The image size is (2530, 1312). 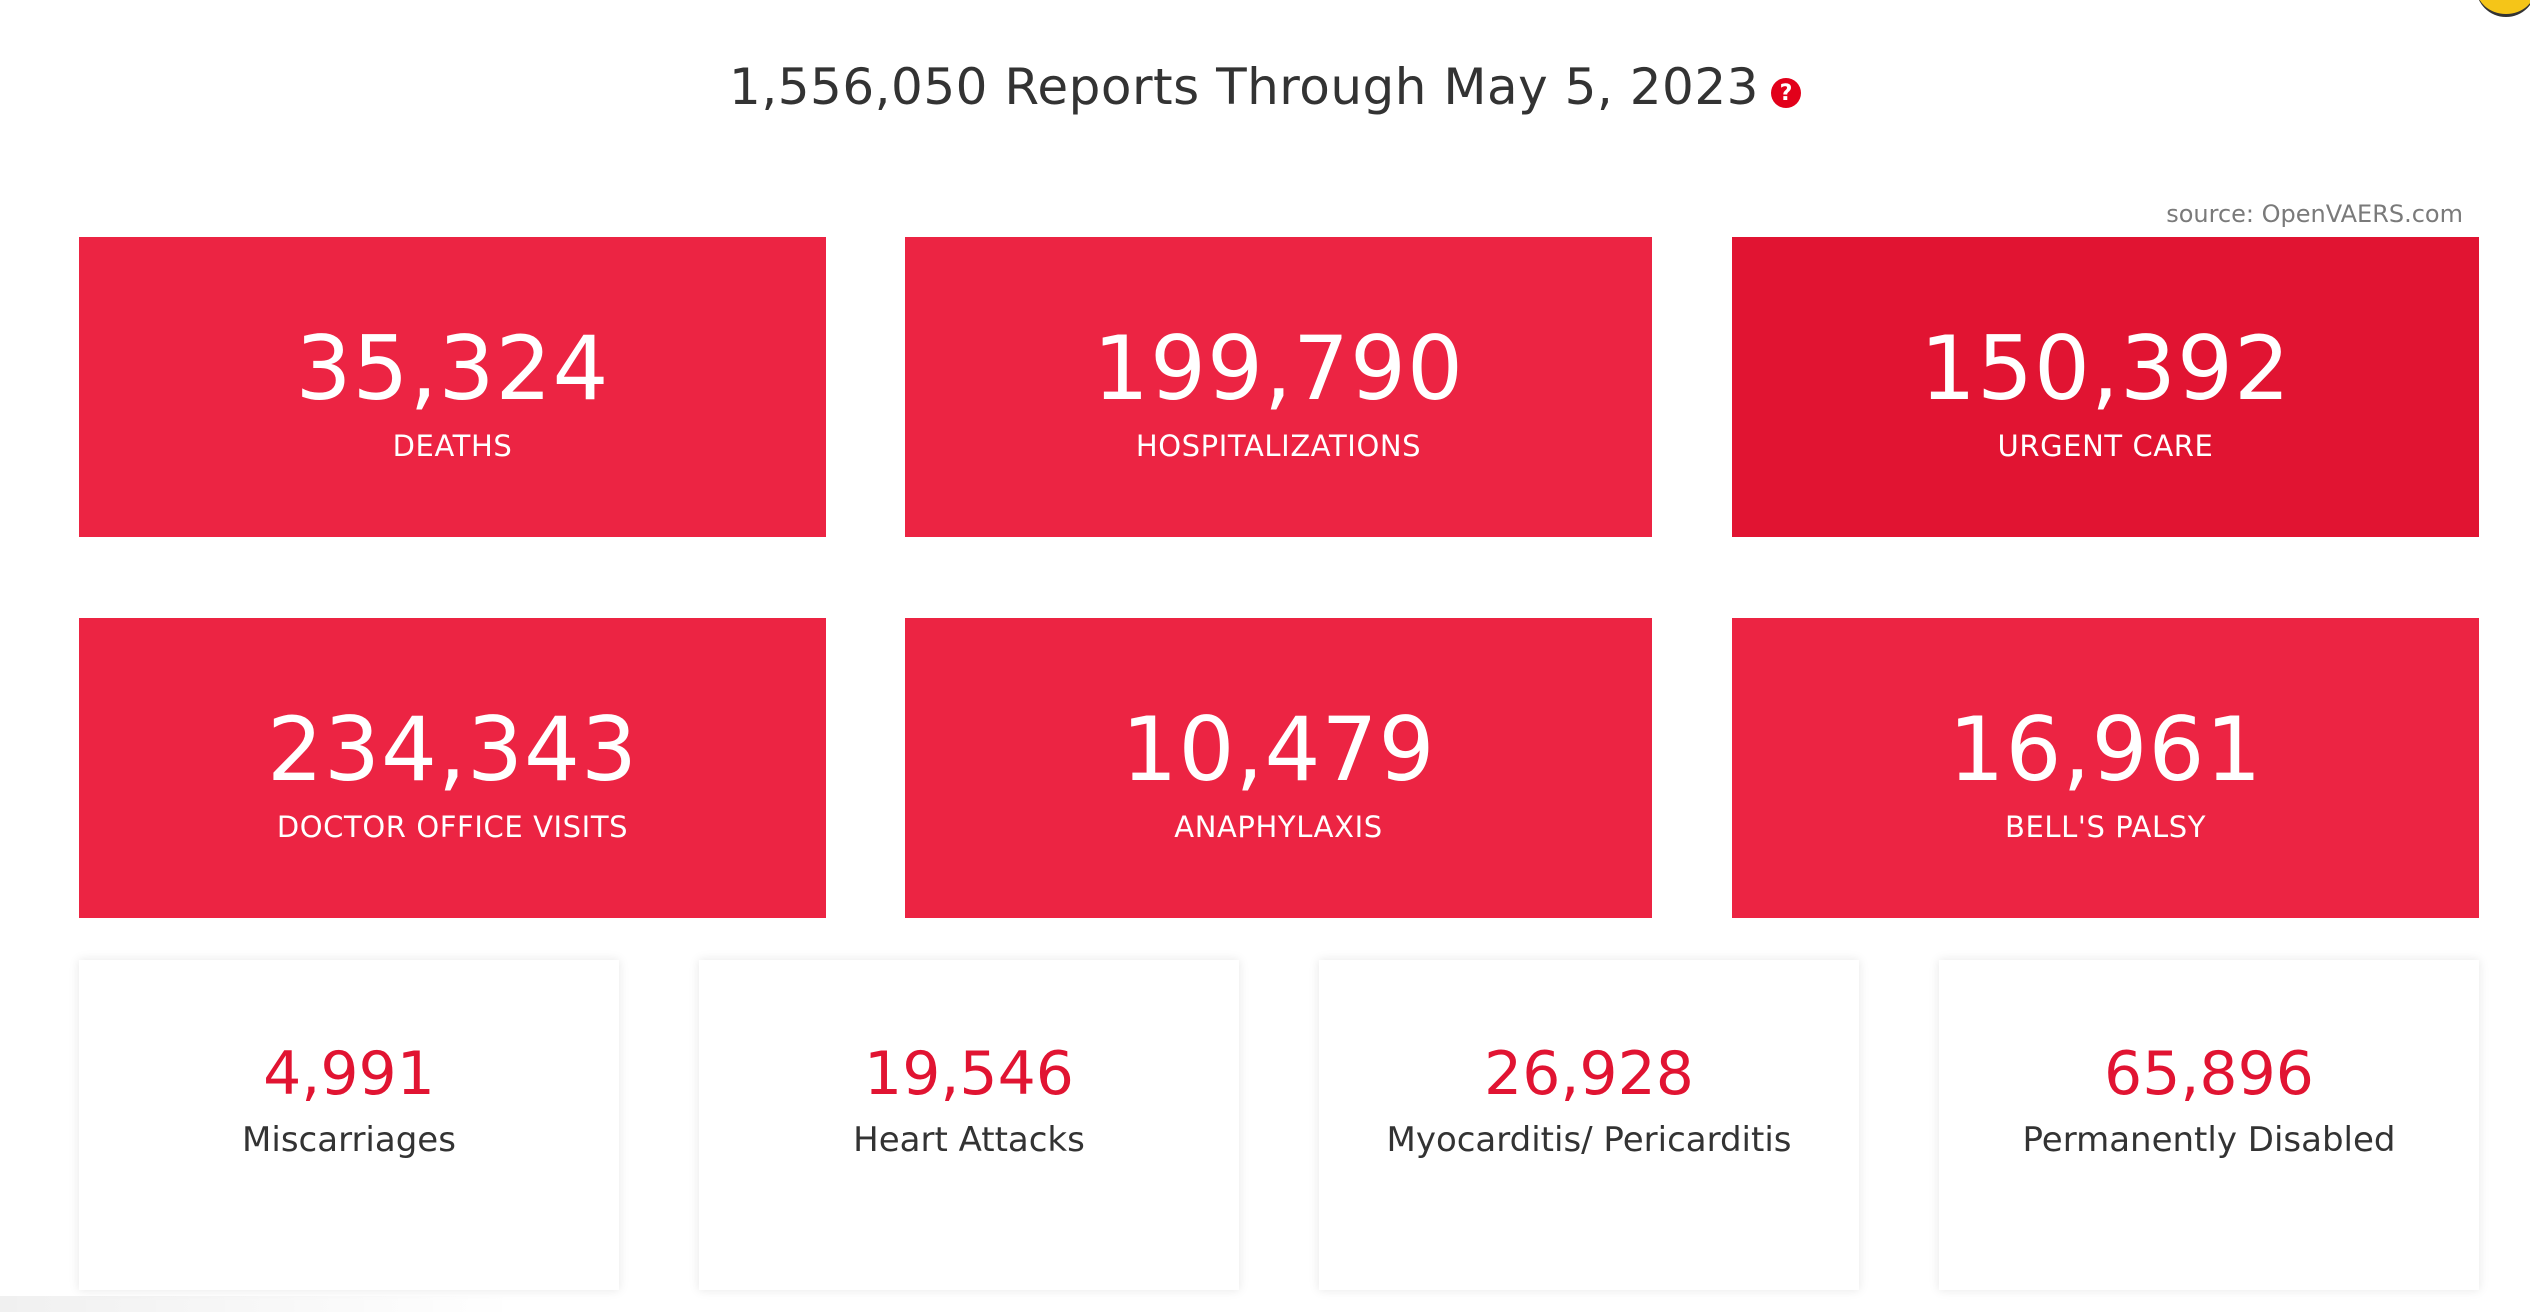 I want to click on stat-card-permanently-disabled: 65,896 Permanently Disabled, so click(x=2209, y=1125).